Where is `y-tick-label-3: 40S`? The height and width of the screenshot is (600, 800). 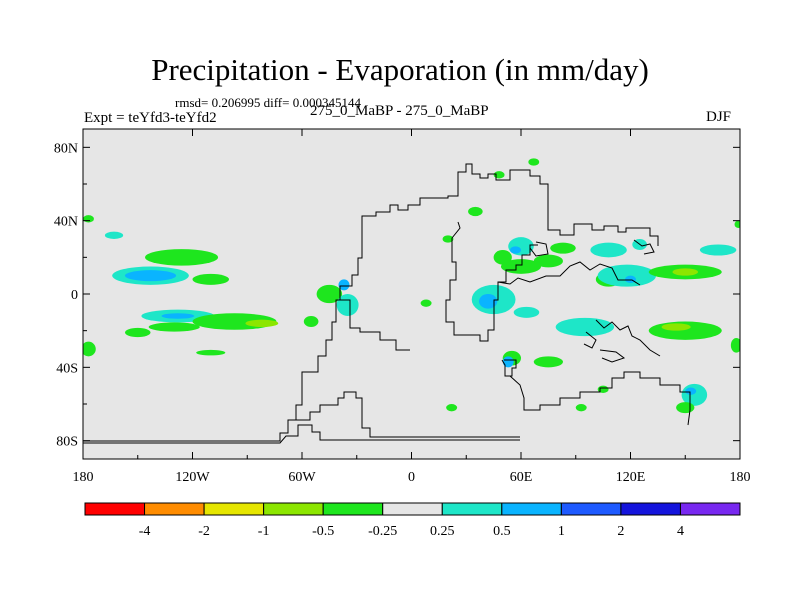 y-tick-label-3: 40S is located at coordinates (67, 368).